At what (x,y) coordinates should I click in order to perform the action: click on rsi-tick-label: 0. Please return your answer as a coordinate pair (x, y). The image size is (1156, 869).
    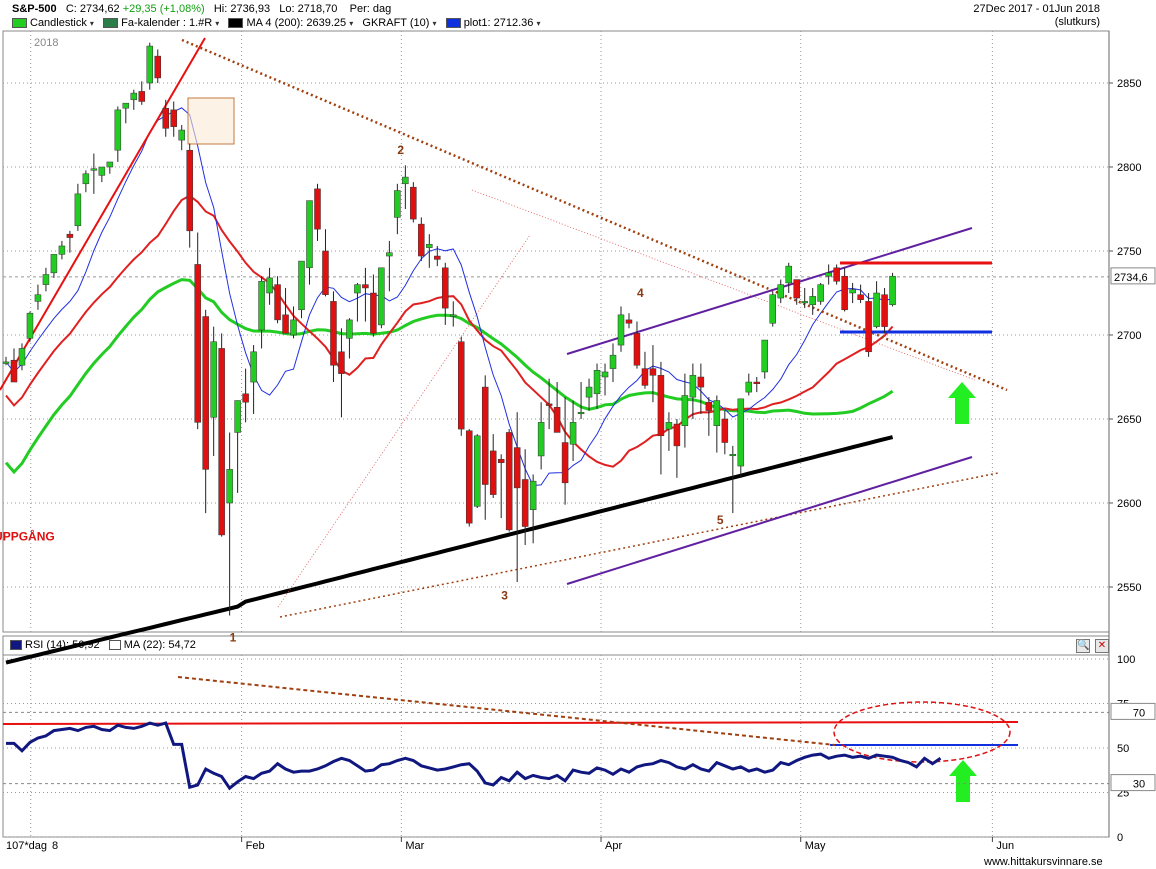
    Looking at the image, I should click on (1120, 838).